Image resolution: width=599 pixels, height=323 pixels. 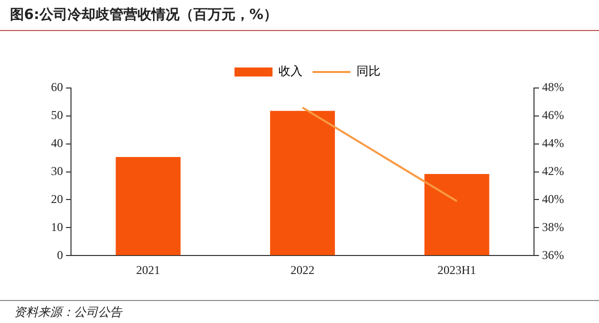 What do you see at coordinates (57, 87) in the screenshot?
I see `y-tick-label: 60` at bounding box center [57, 87].